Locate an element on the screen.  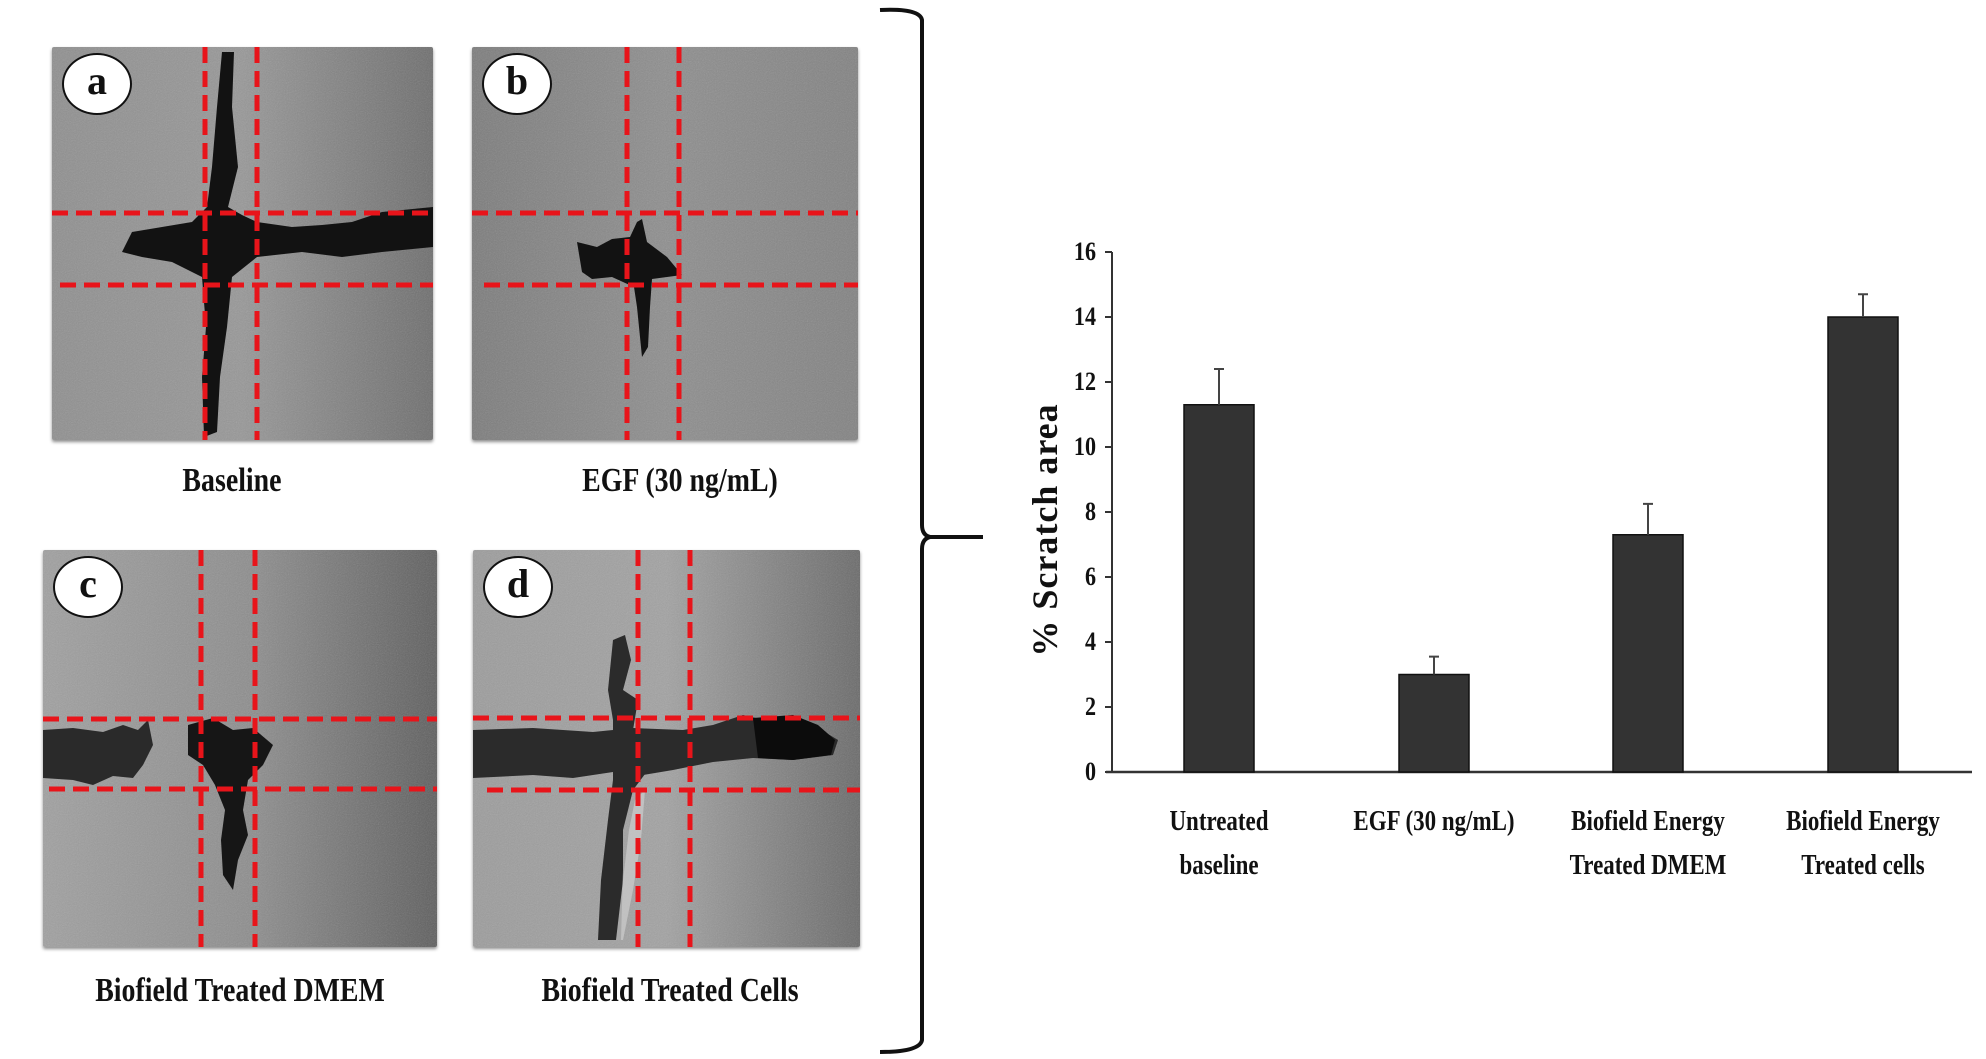
panel-d-cells-image: d is located at coordinates (666, 748).